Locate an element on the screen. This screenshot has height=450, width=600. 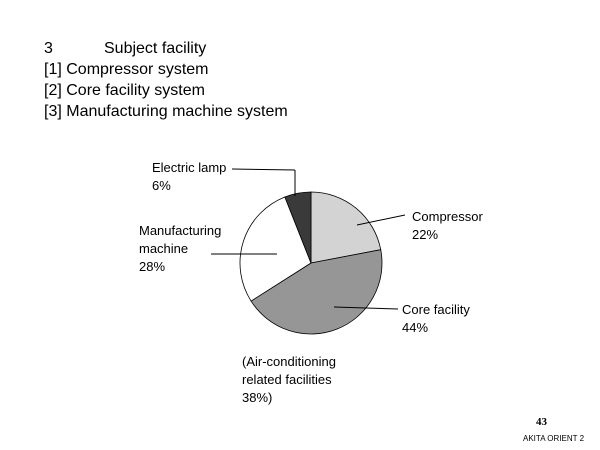
section-title: Subject facility is located at coordinates (155, 48).